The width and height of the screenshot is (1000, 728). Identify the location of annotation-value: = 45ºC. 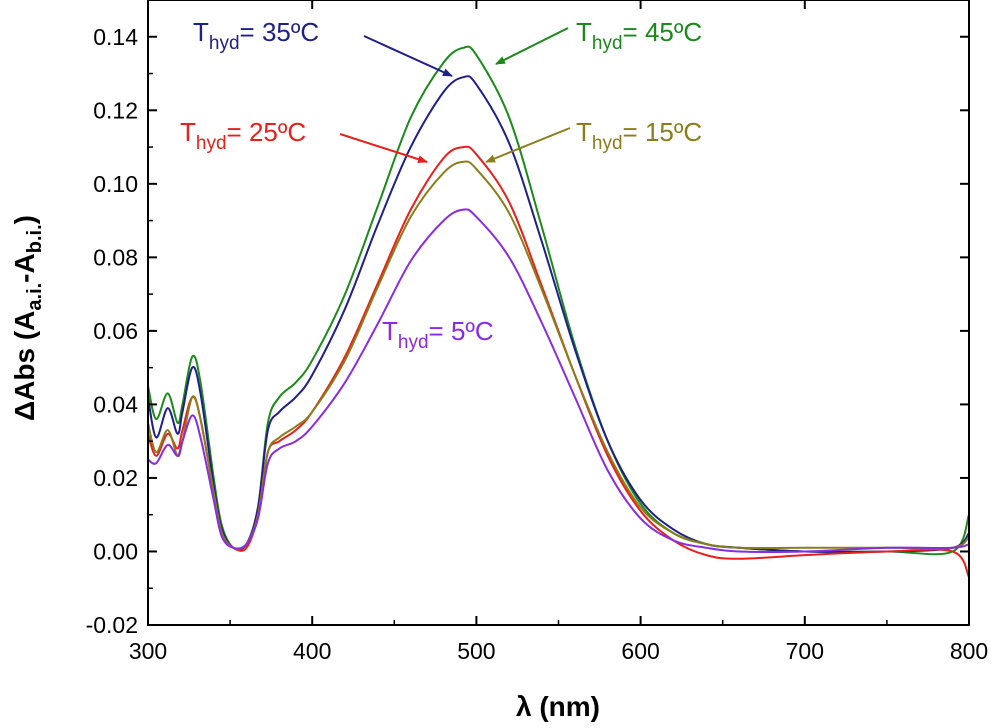
(663, 32).